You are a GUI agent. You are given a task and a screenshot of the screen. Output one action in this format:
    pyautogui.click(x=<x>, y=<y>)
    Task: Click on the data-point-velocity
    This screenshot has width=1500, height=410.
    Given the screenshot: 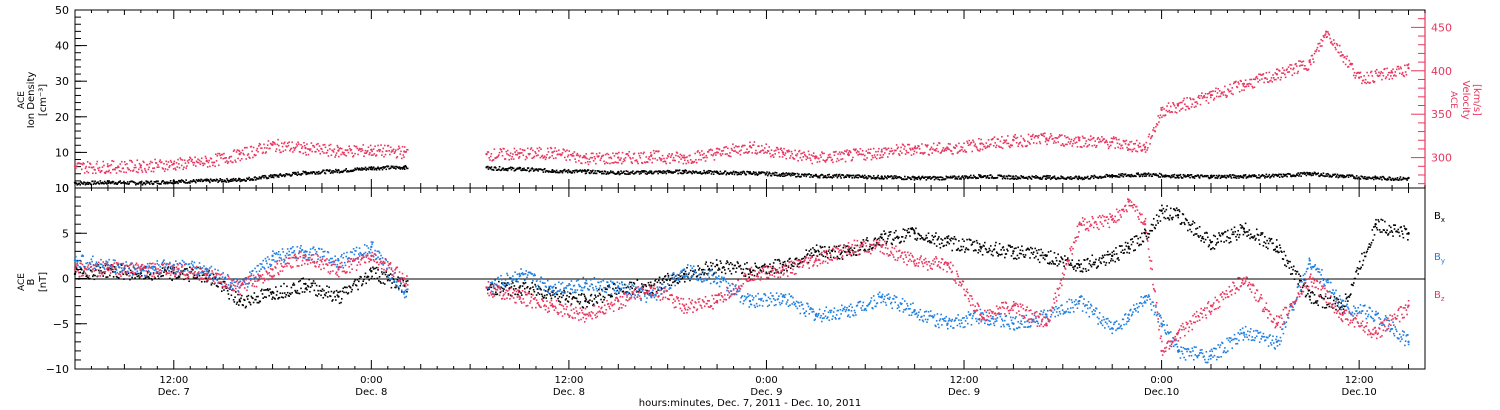 What is the action you would take?
    pyautogui.click(x=717, y=152)
    